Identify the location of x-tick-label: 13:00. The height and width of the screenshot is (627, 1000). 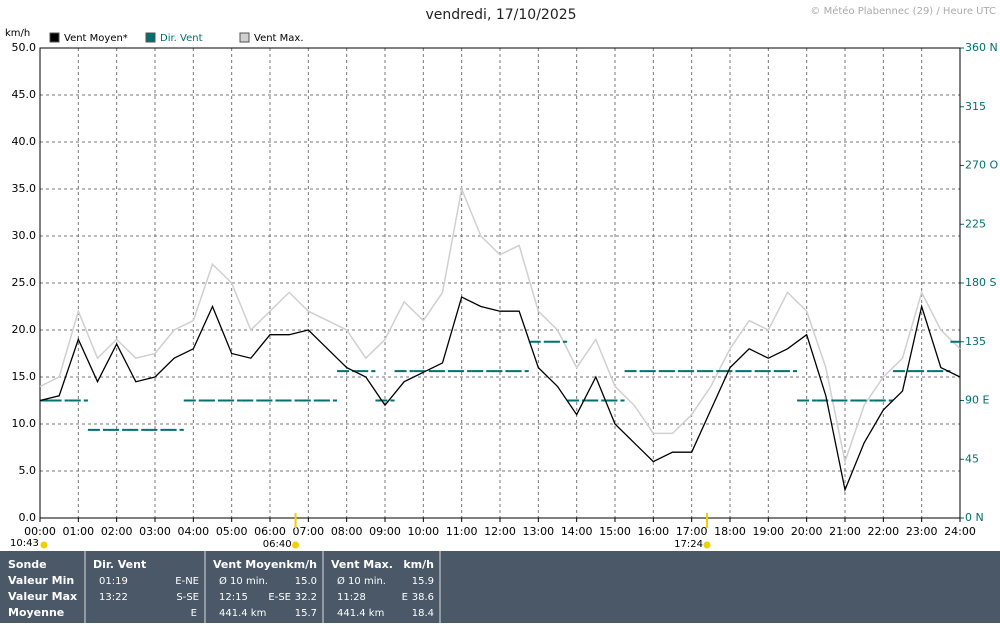
(538, 531).